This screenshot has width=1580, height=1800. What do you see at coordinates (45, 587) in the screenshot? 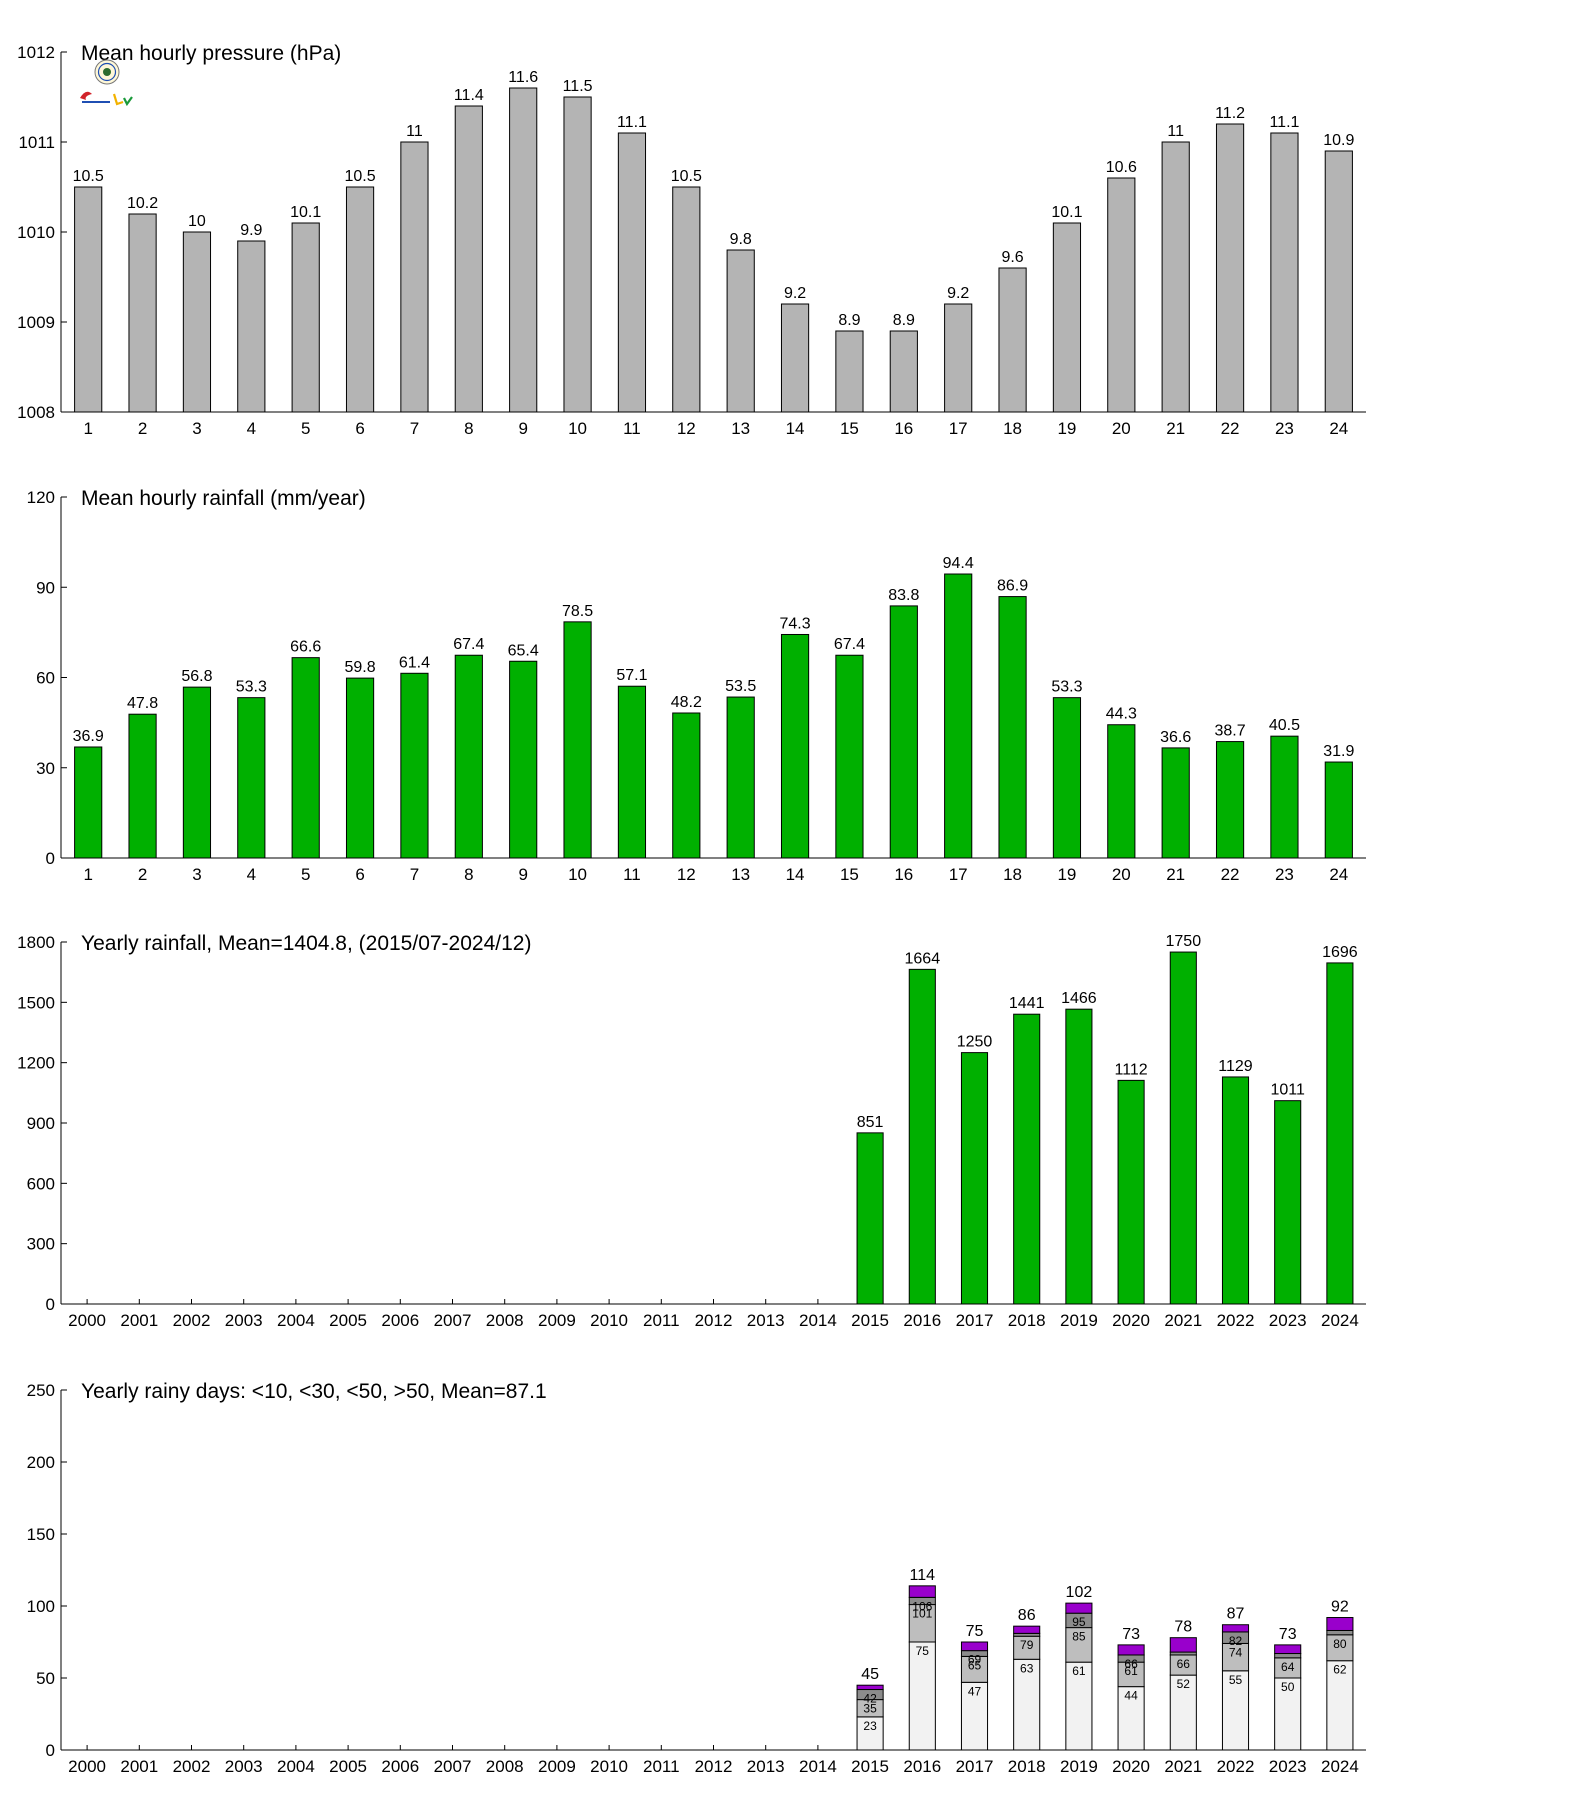
I see `panel2-y-tick-label: 90` at bounding box center [45, 587].